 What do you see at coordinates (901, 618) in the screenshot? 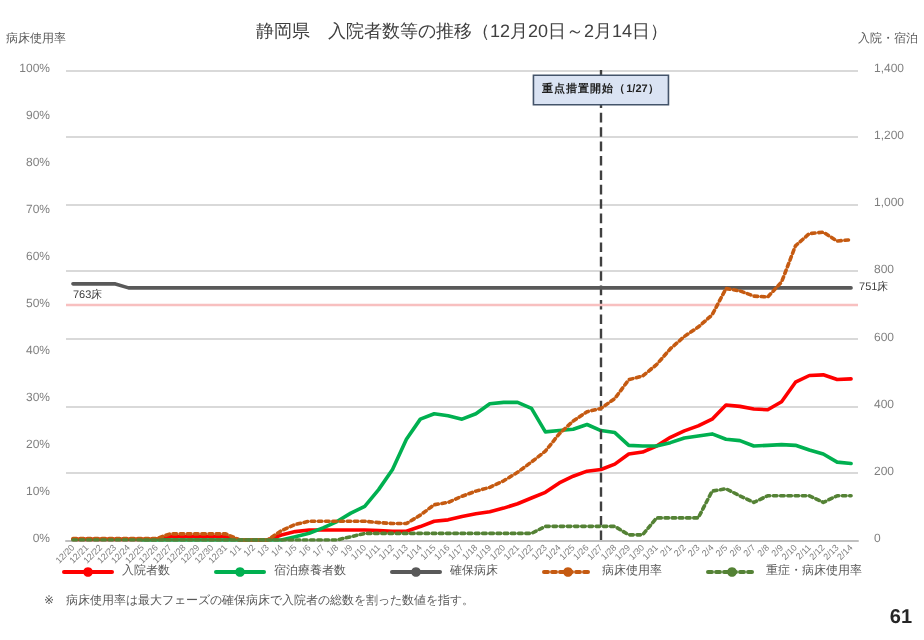
I see `text: 61` at bounding box center [901, 618].